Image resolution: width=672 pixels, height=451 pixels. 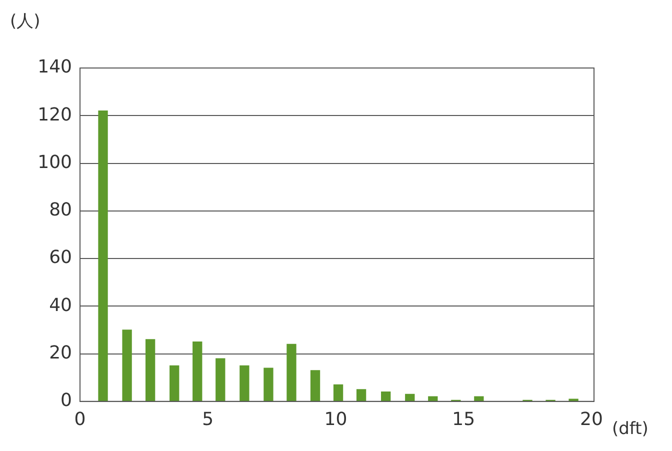 What do you see at coordinates (55, 67) in the screenshot?
I see `y-tick-label: 140` at bounding box center [55, 67].